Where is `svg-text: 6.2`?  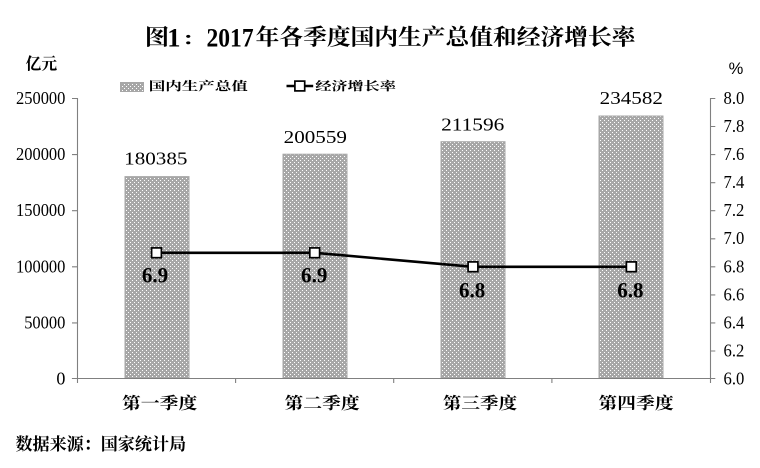
svg-text: 6.2 is located at coordinates (734, 350).